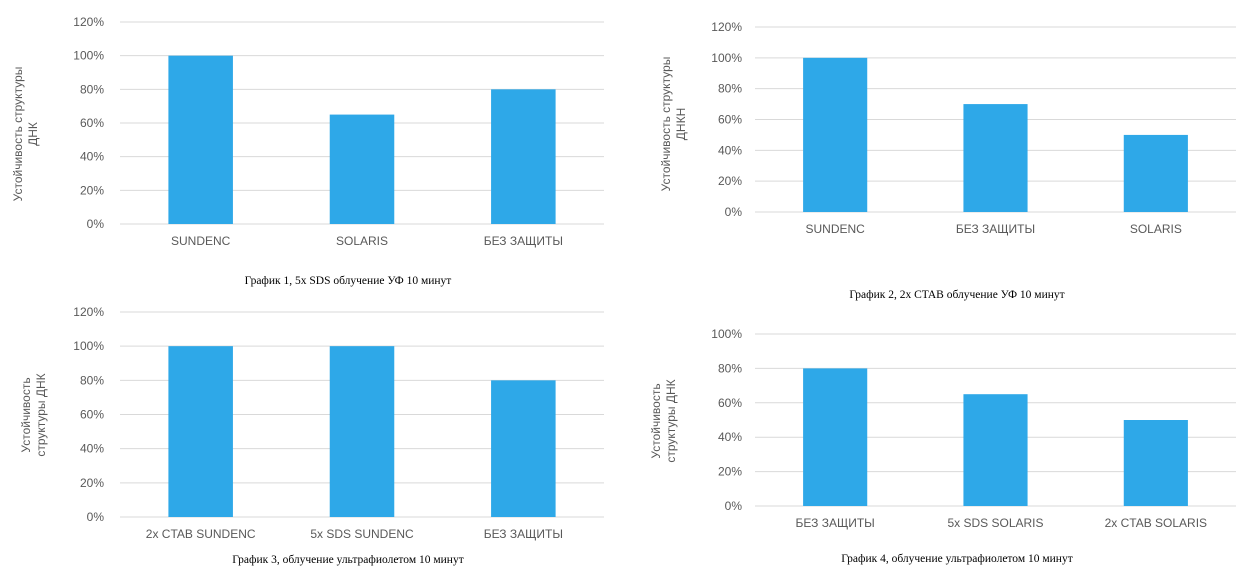 Image resolution: width=1245 pixels, height=572 pixels. What do you see at coordinates (362, 534) in the screenshot?
I see `category-label: 5x SDS SUNDENC` at bounding box center [362, 534].